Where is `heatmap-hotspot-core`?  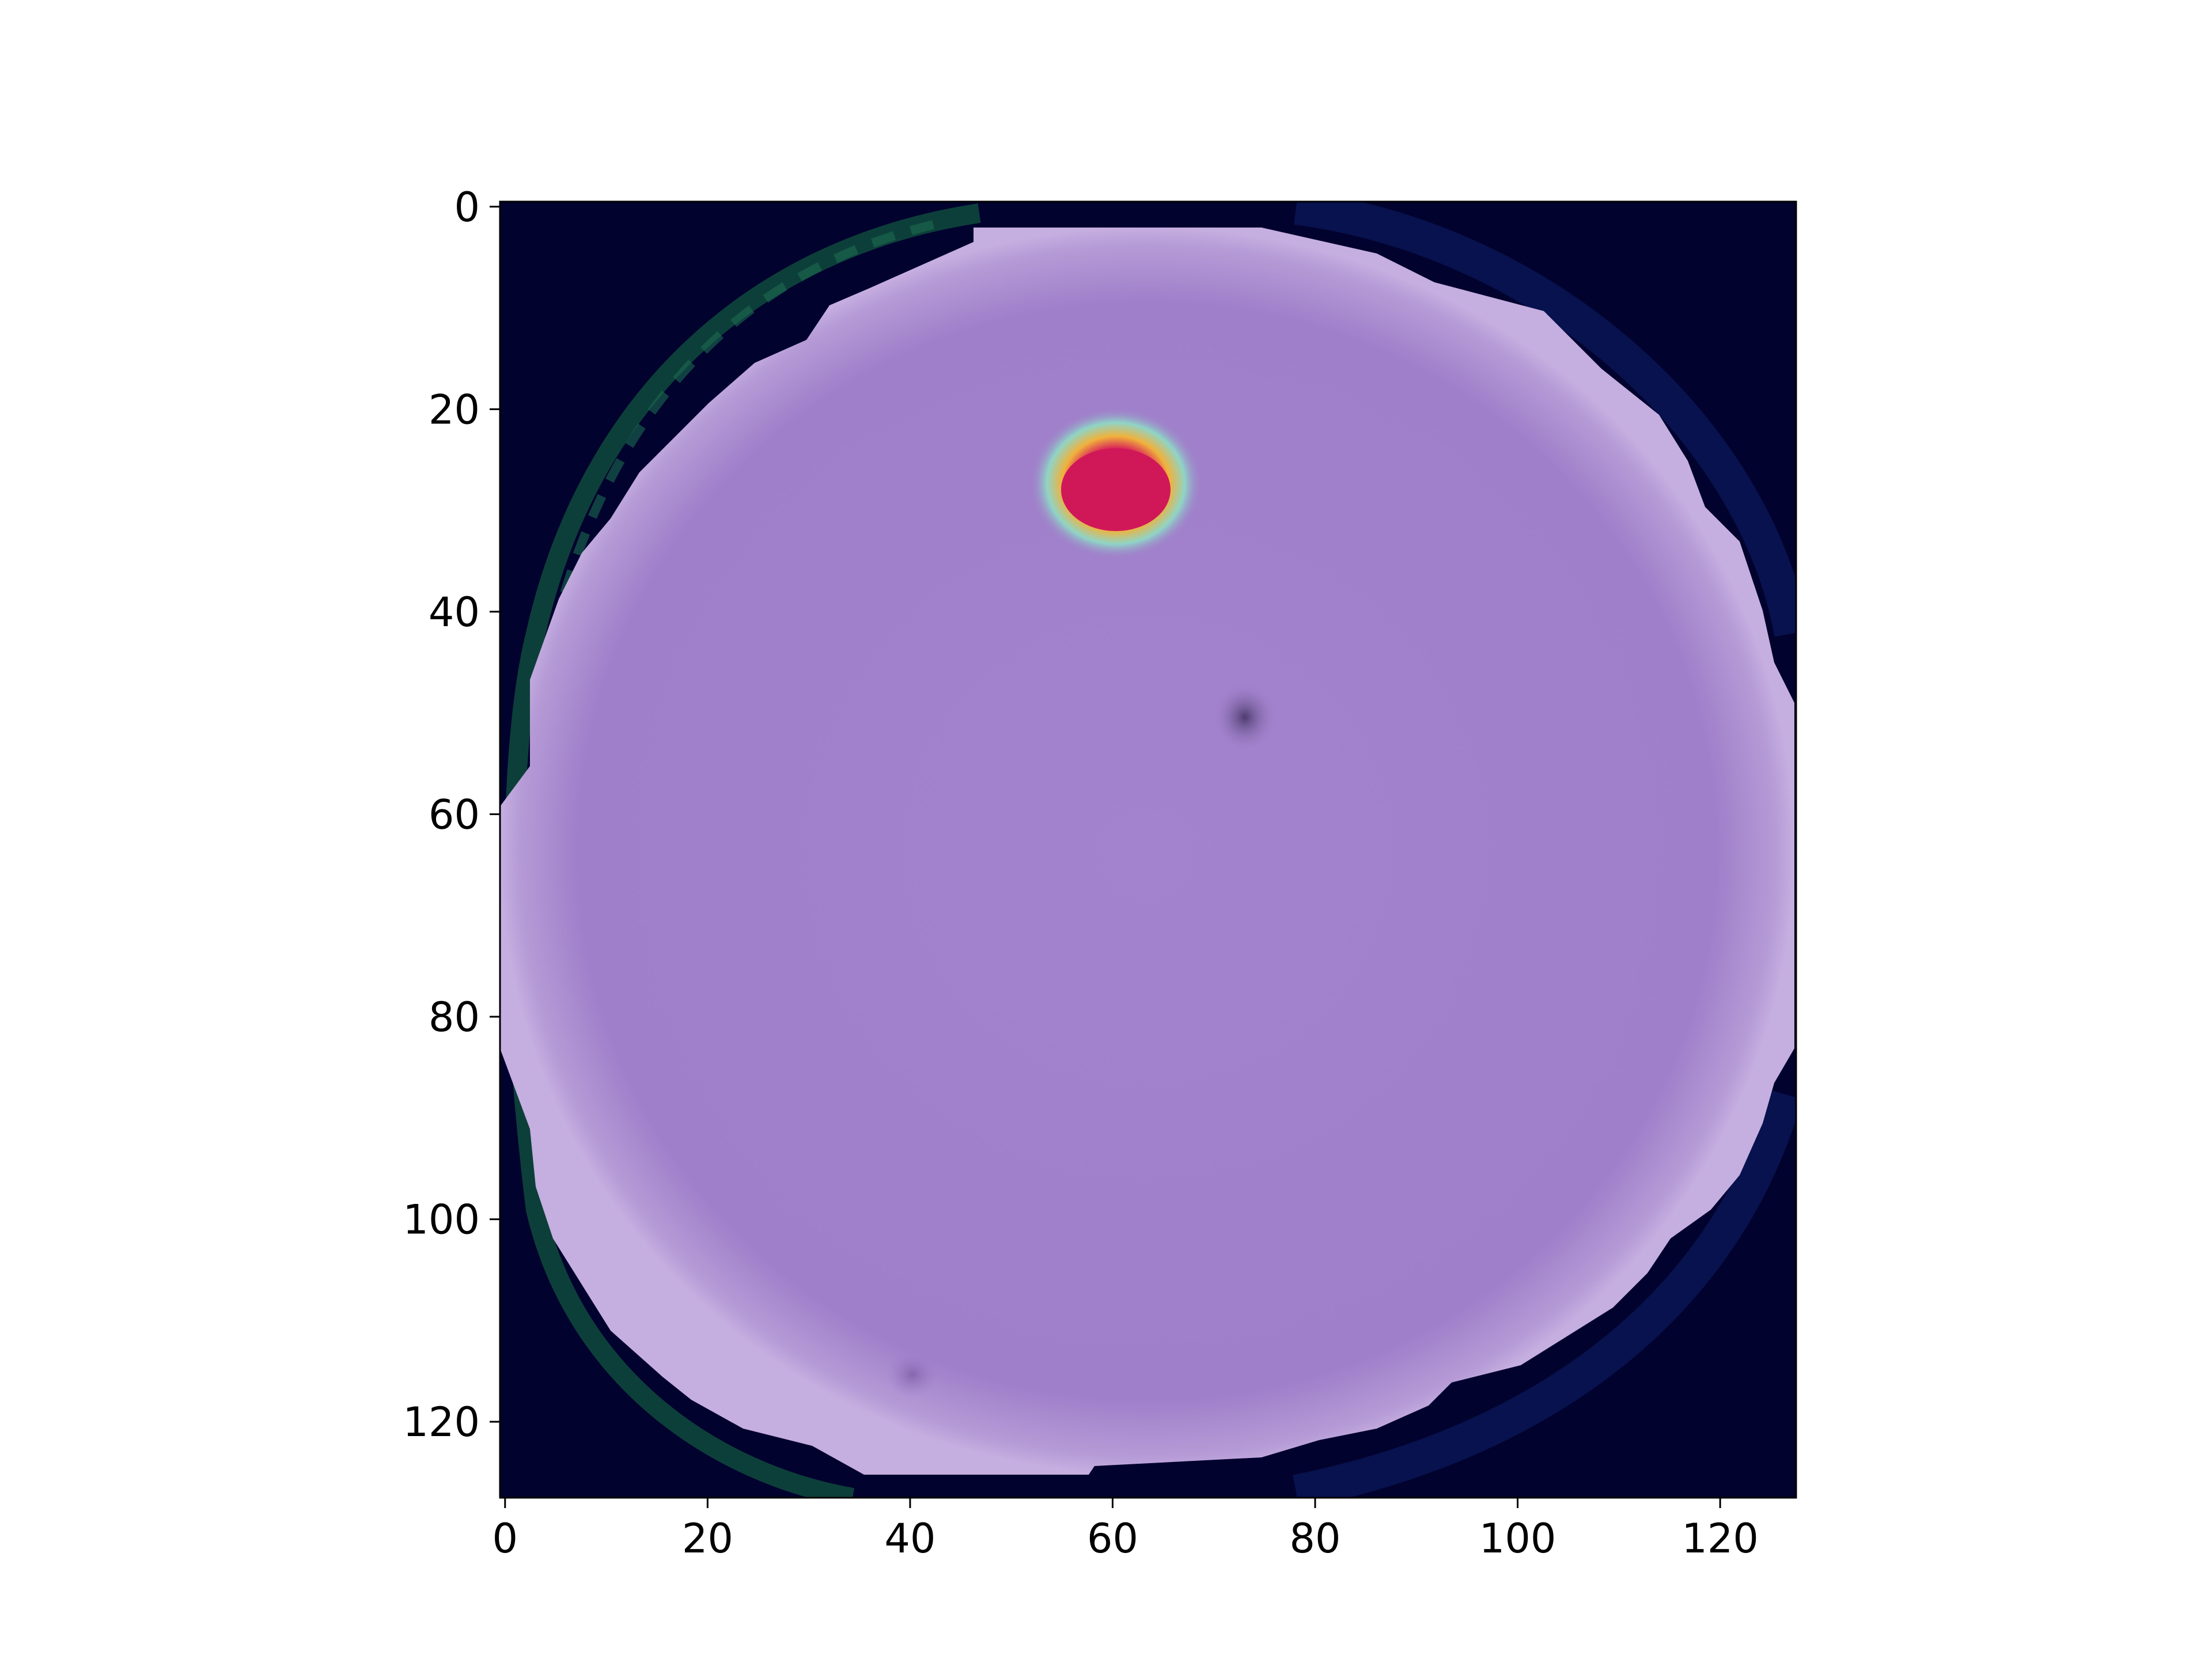 heatmap-hotspot-core is located at coordinates (1116, 489).